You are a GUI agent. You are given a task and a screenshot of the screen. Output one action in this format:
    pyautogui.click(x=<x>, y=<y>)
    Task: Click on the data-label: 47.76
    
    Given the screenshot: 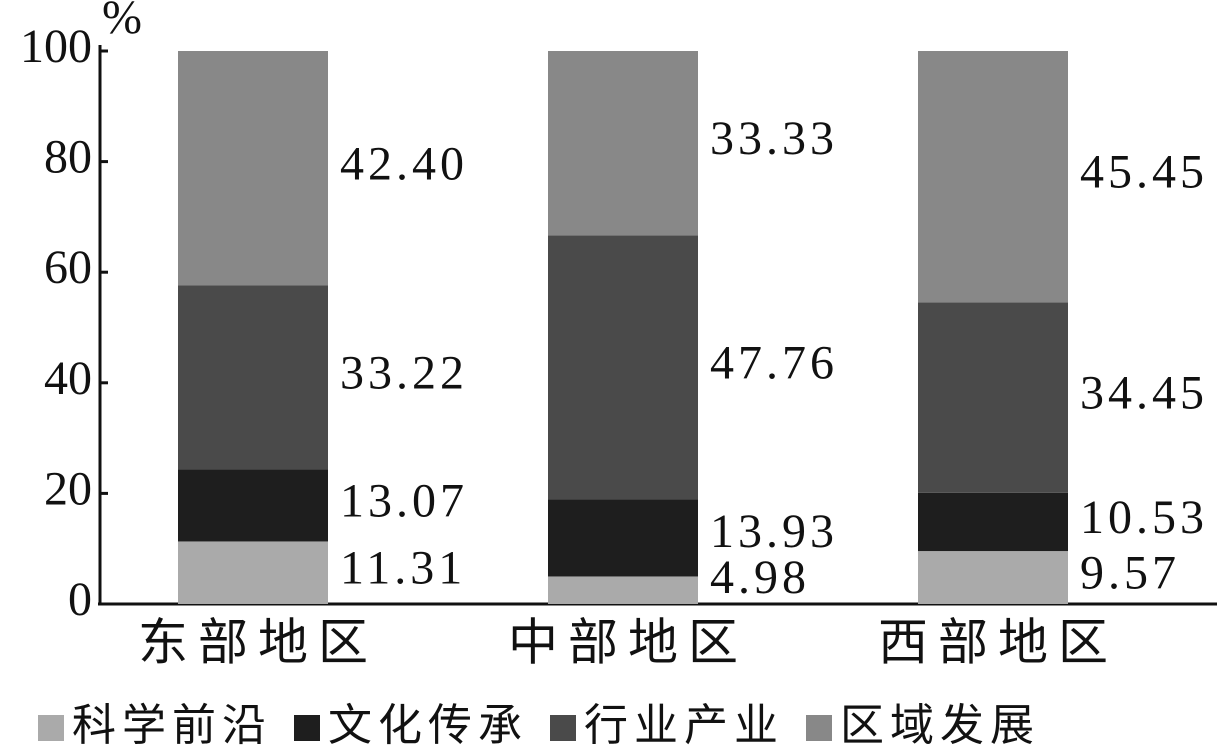 What is the action you would take?
    pyautogui.click(x=774, y=362)
    